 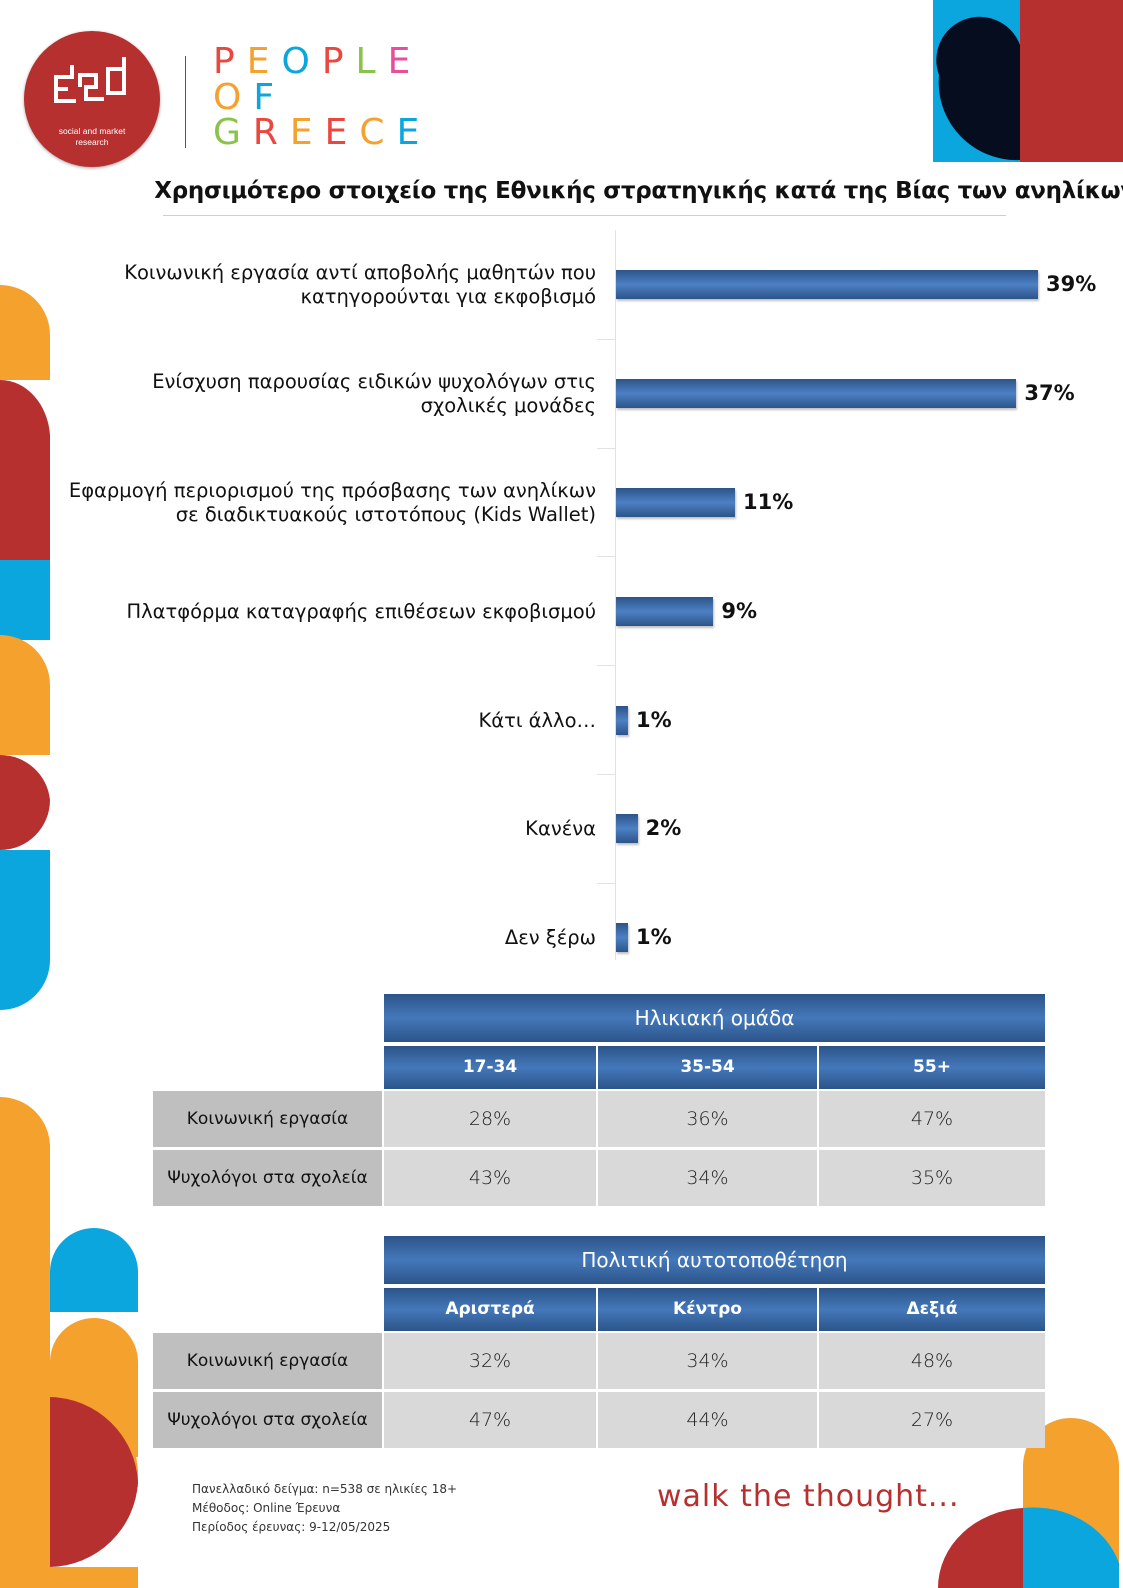 What do you see at coordinates (291, 1527) in the screenshot?
I see `footnote-period: Περίοδος έρευνας: 9-12/05/2025` at bounding box center [291, 1527].